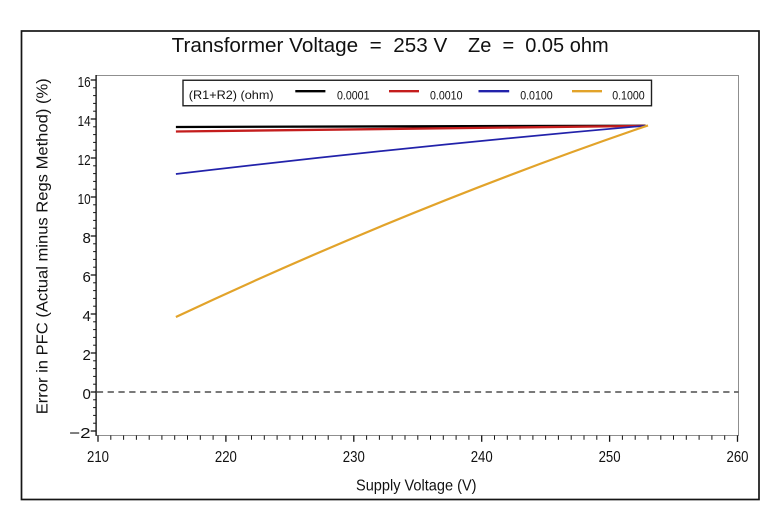 Image resolution: width=778 pixels, height=520 pixels. Describe the element at coordinates (226, 457) in the screenshot. I see `svg-text: 220` at that location.